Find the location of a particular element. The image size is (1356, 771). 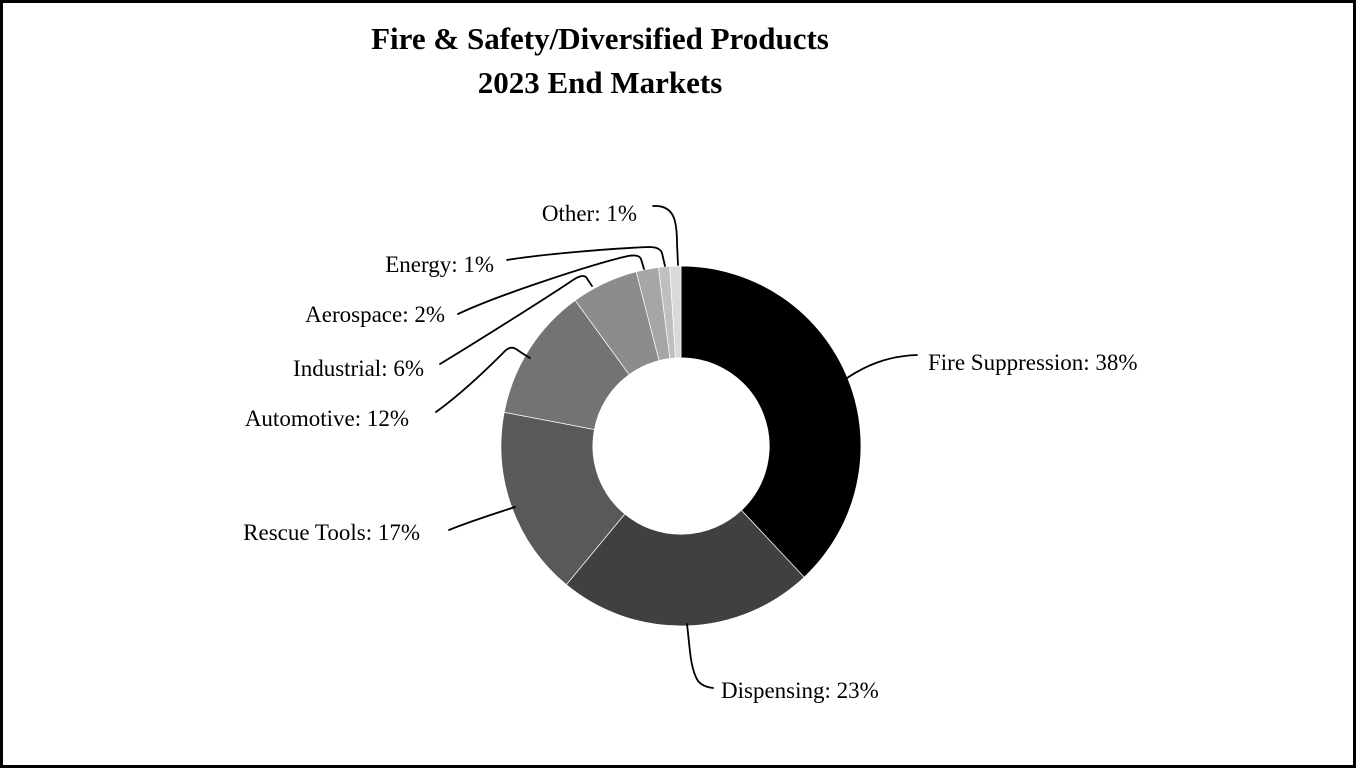

donut-chart is located at coordinates (681, 446).